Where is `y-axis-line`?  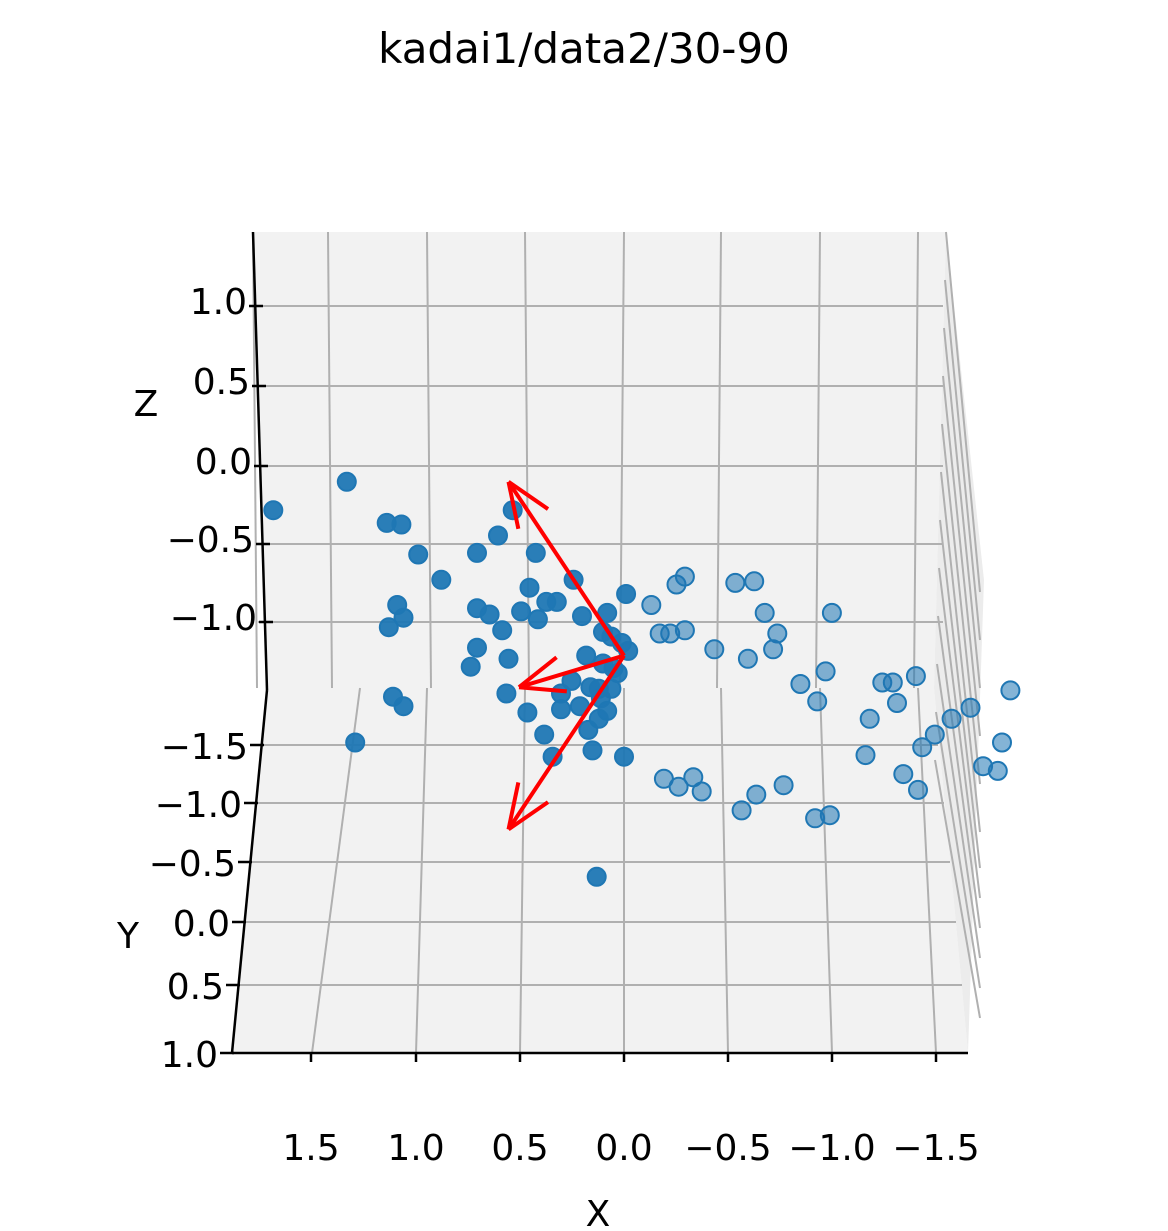 y-axis-line is located at coordinates (249, 871).